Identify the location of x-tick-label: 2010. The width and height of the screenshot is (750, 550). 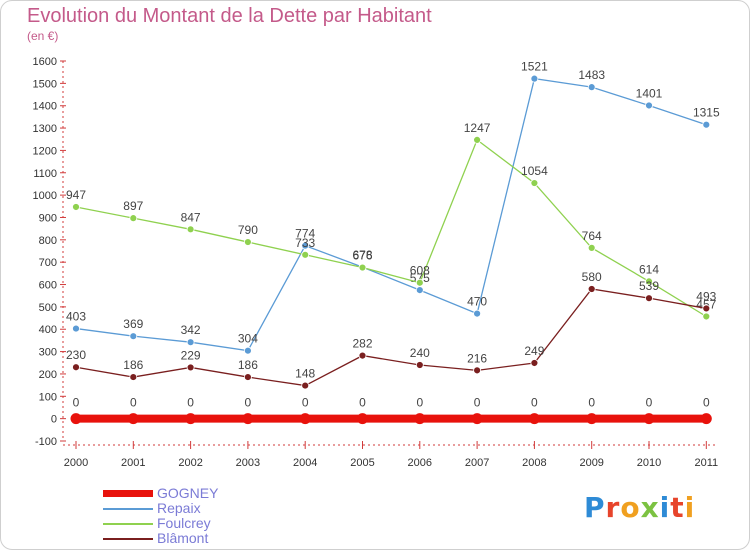
(649, 463).